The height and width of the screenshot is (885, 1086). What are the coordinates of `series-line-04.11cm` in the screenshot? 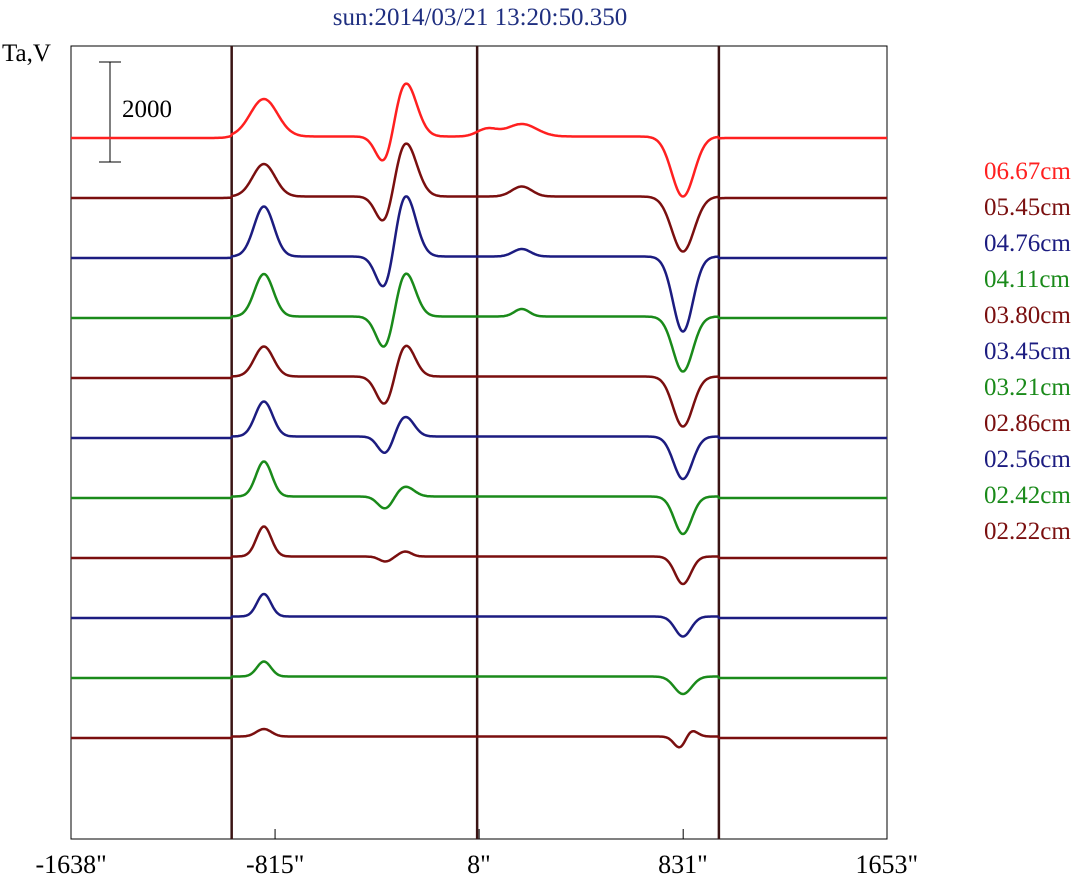 It's located at (479, 322).